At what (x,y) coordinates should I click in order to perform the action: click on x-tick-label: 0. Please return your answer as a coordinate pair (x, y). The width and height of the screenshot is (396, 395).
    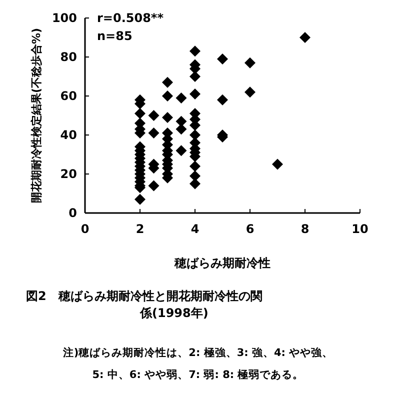
    Looking at the image, I should click on (85, 229).